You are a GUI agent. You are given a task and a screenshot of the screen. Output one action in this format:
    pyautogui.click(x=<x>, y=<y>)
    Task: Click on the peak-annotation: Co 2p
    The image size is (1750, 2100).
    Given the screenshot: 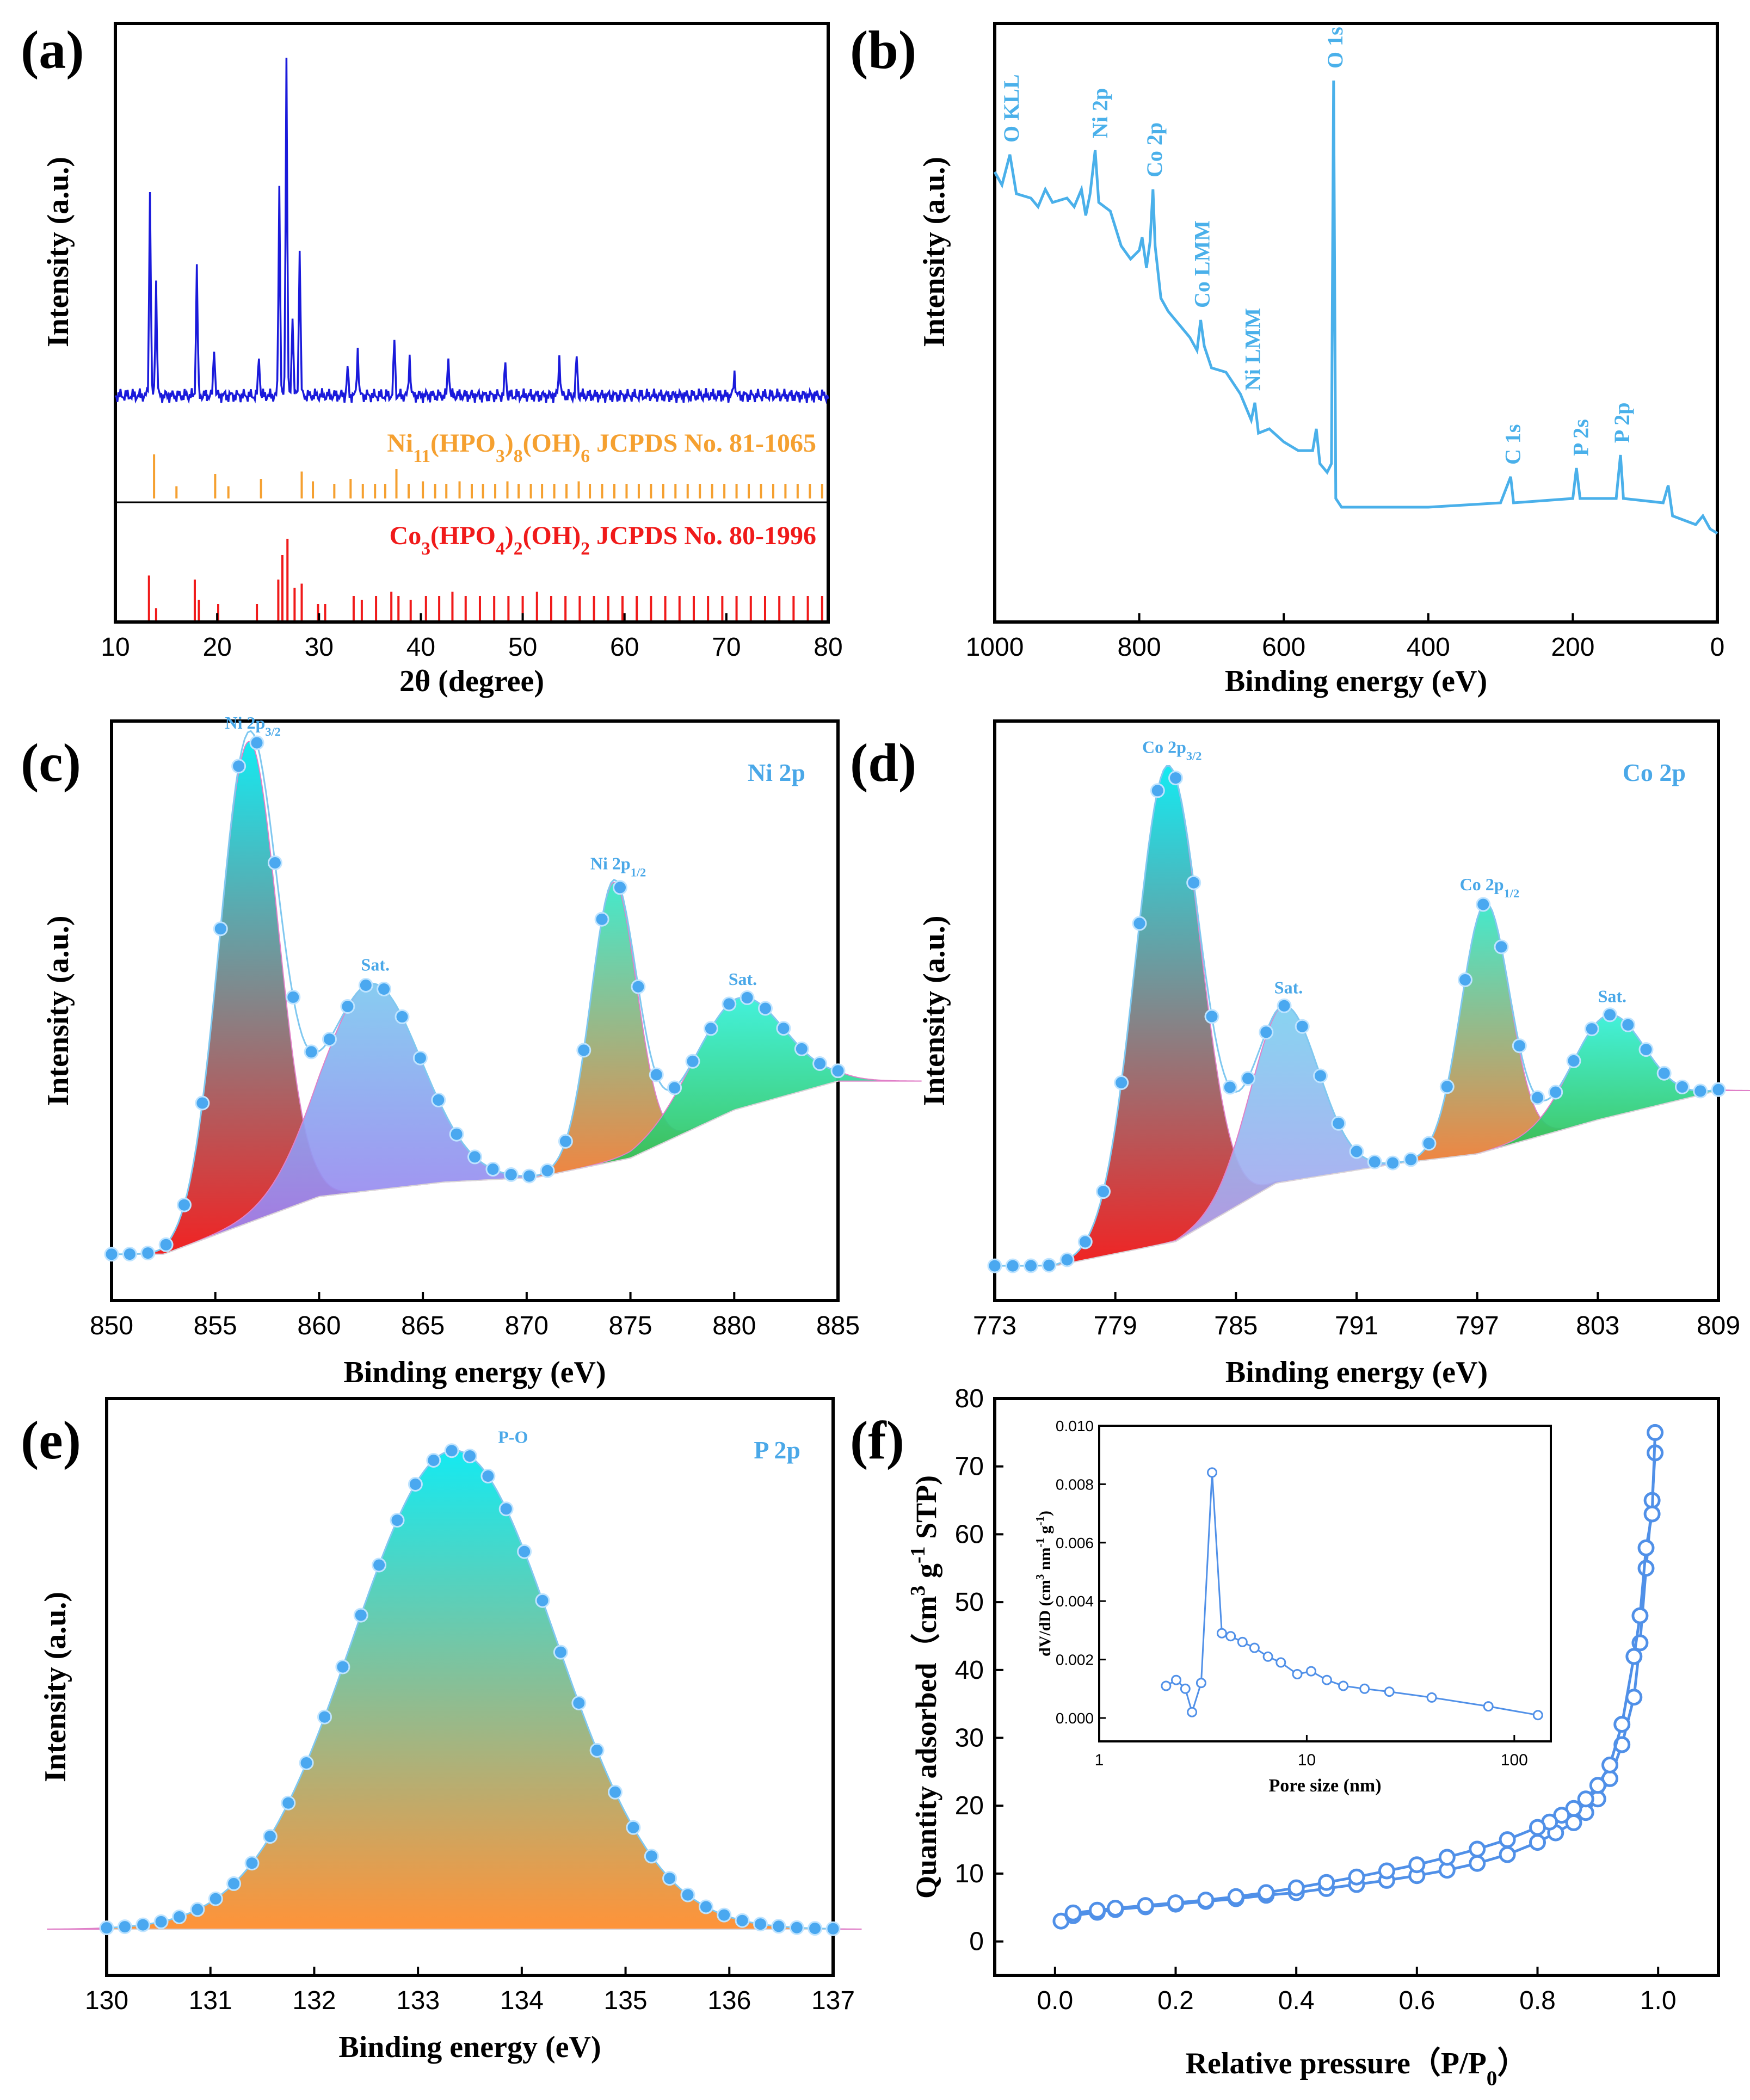 What is the action you would take?
    pyautogui.click(x=1154, y=149)
    